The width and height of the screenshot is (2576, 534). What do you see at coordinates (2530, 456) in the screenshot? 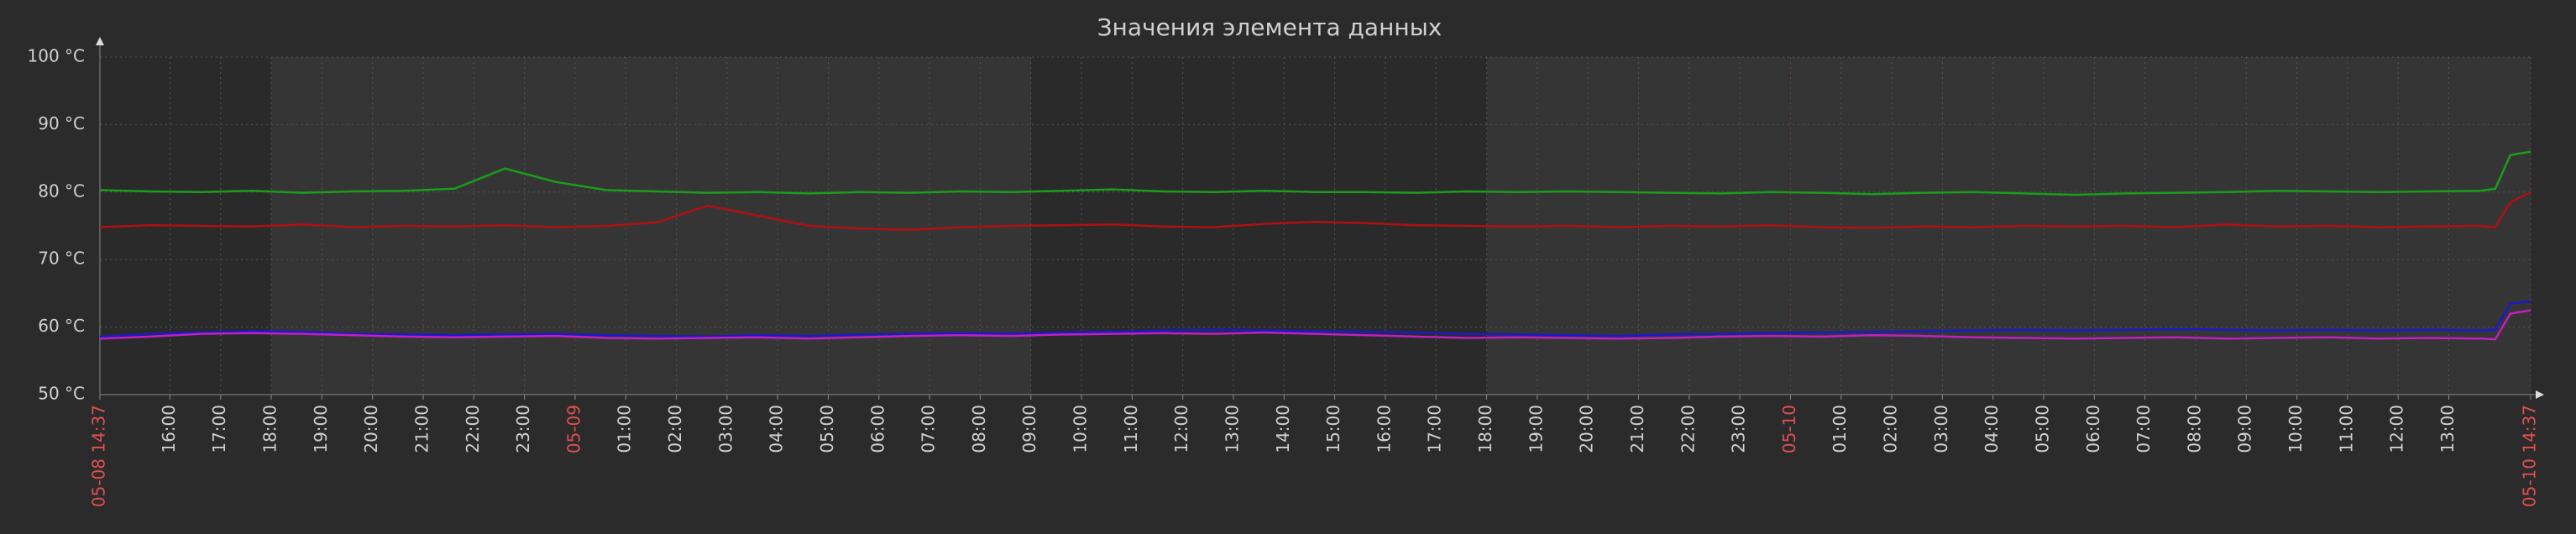
I see `x-tick-label: 05-10 14:37` at bounding box center [2530, 456].